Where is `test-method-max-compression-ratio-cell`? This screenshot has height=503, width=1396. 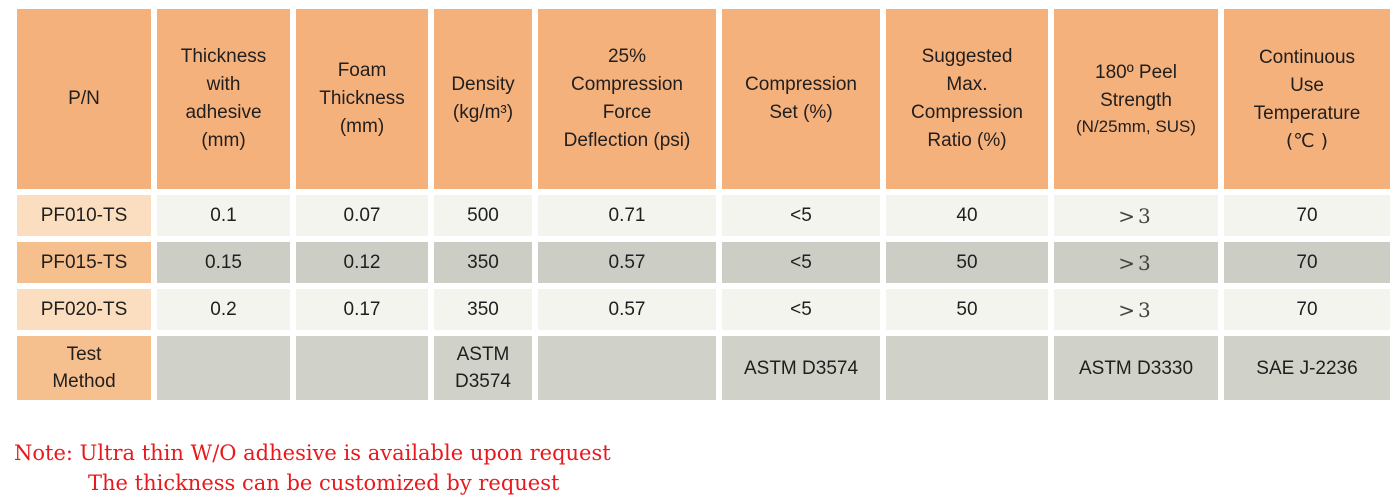
test-method-max-compression-ratio-cell is located at coordinates (967, 368).